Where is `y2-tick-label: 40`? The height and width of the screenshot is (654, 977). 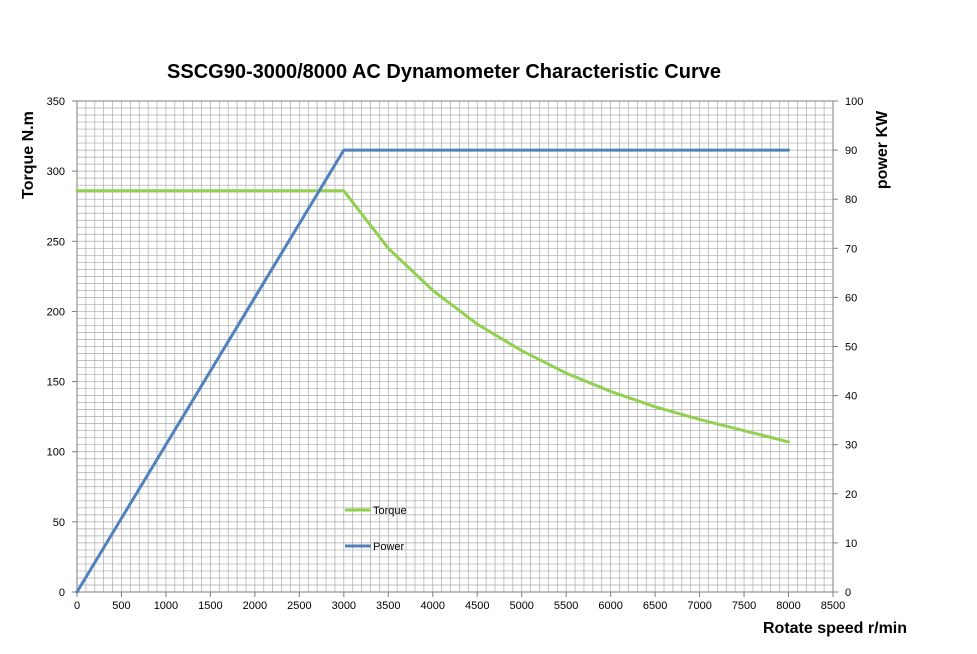
y2-tick-label: 40 is located at coordinates (851, 397).